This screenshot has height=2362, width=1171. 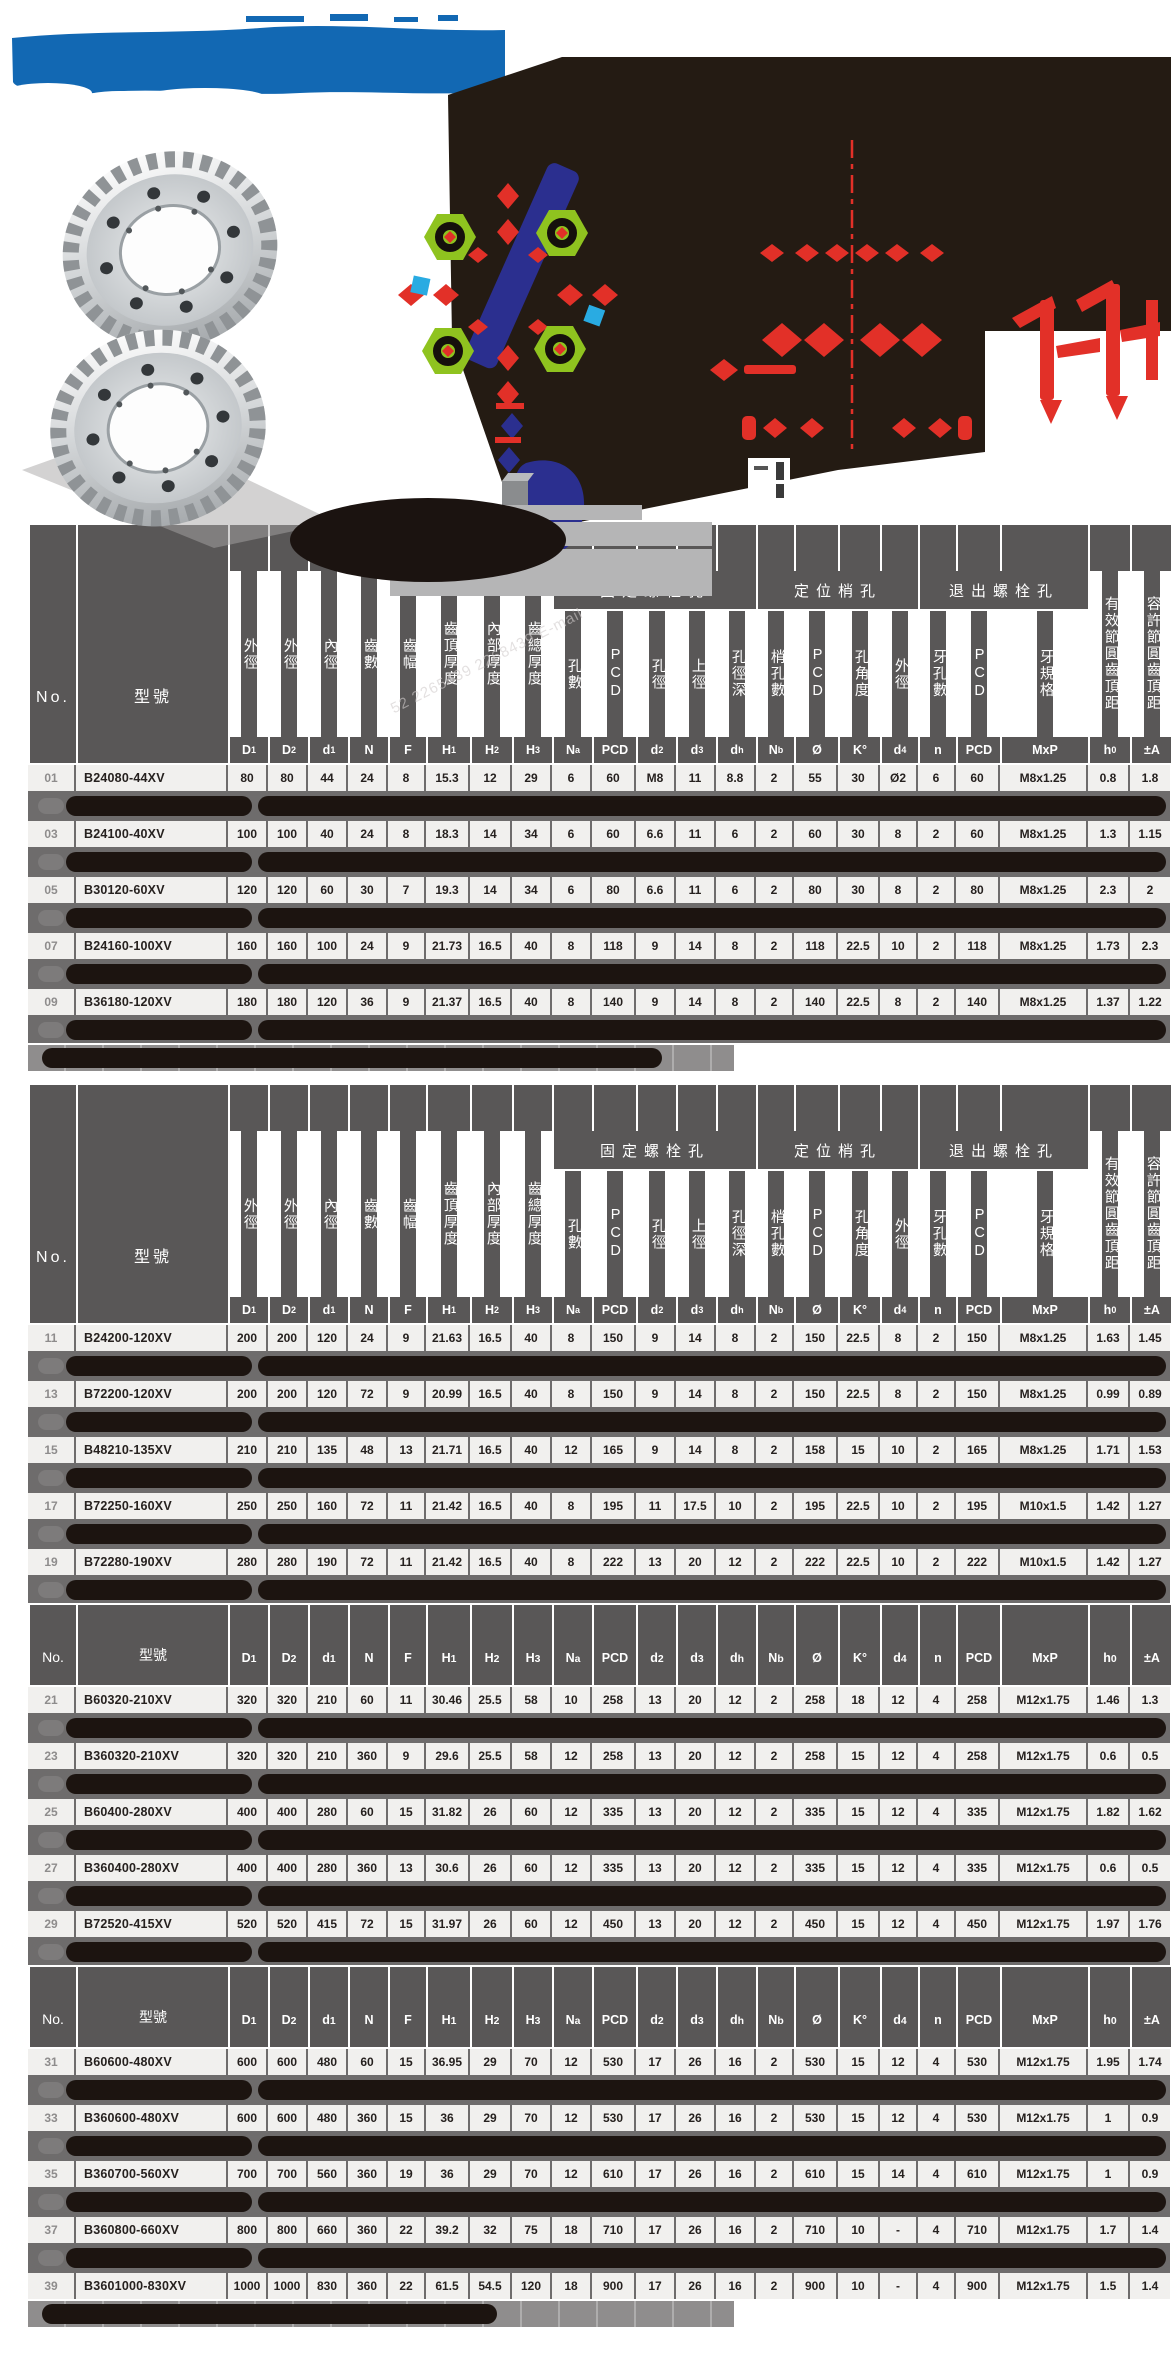 What do you see at coordinates (977, 1562) in the screenshot?
I see `value-cell: 222` at bounding box center [977, 1562].